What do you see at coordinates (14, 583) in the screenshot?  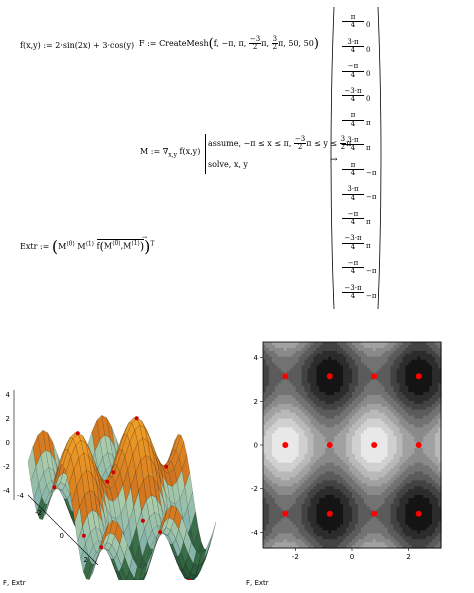 I see `plot3d-caption: F, Extr` at bounding box center [14, 583].